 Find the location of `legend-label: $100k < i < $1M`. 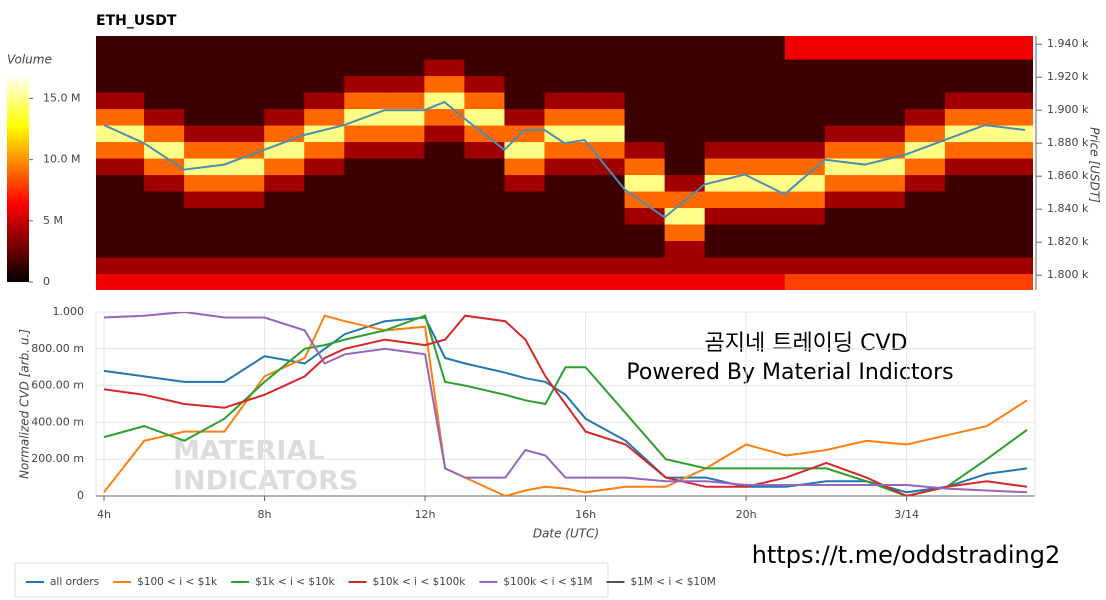

legend-label: $100k < i < $1M is located at coordinates (547, 582).